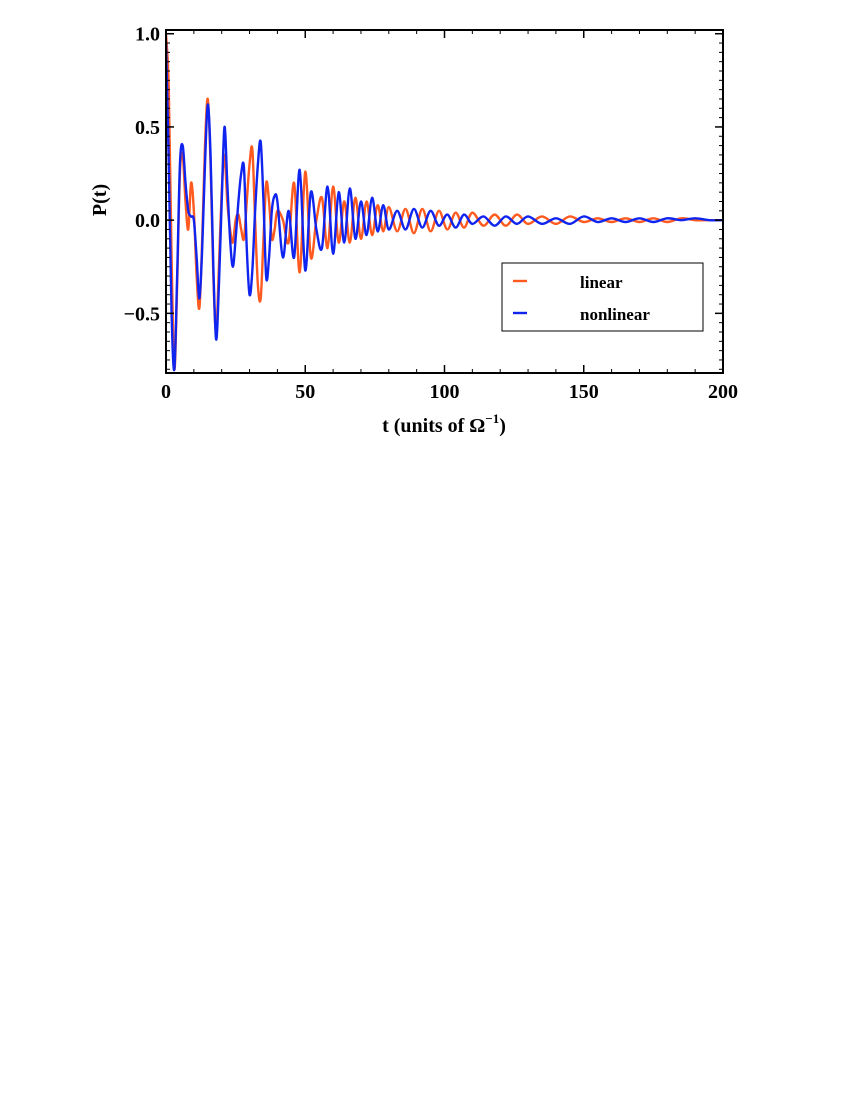  Describe the element at coordinates (445, 392) in the screenshot. I see `x-tick-label: 100` at that location.